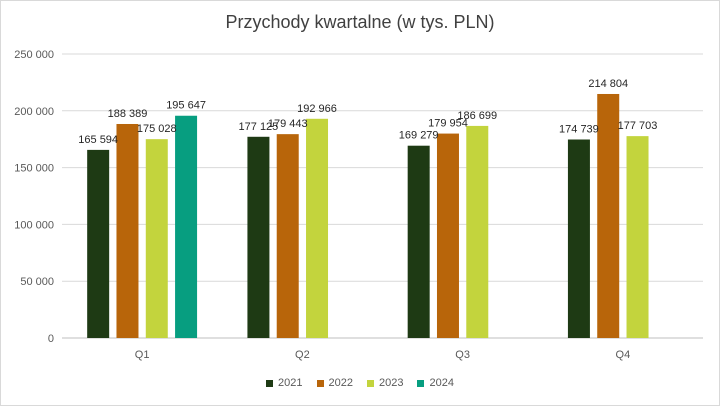 Image resolution: width=720 pixels, height=406 pixels. Describe the element at coordinates (157, 129) in the screenshot. I see `data-label-q1-2023: 175 028` at that location.